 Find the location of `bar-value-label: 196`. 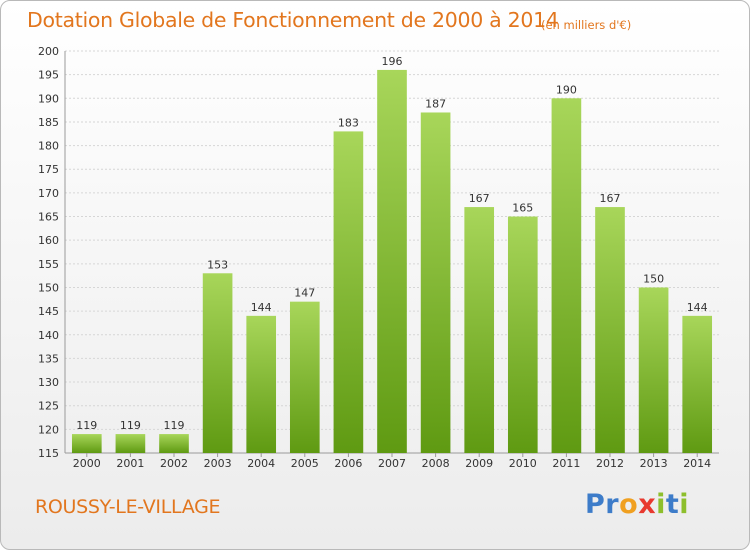

bar-value-label: 196 is located at coordinates (392, 61).